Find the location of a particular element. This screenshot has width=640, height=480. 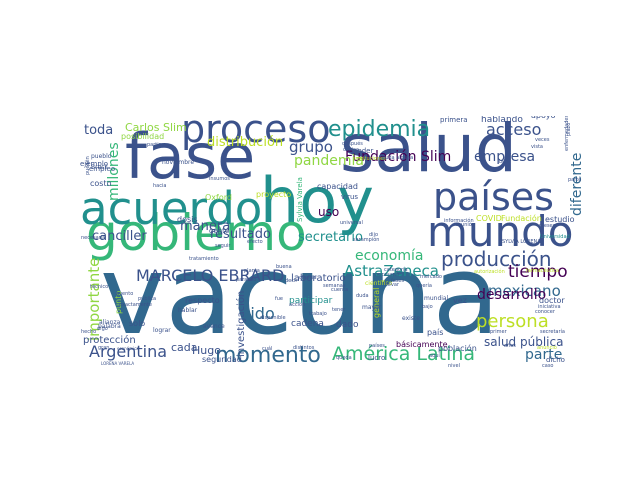

word-laboratorio: laboratorio is located at coordinates (318, 278).